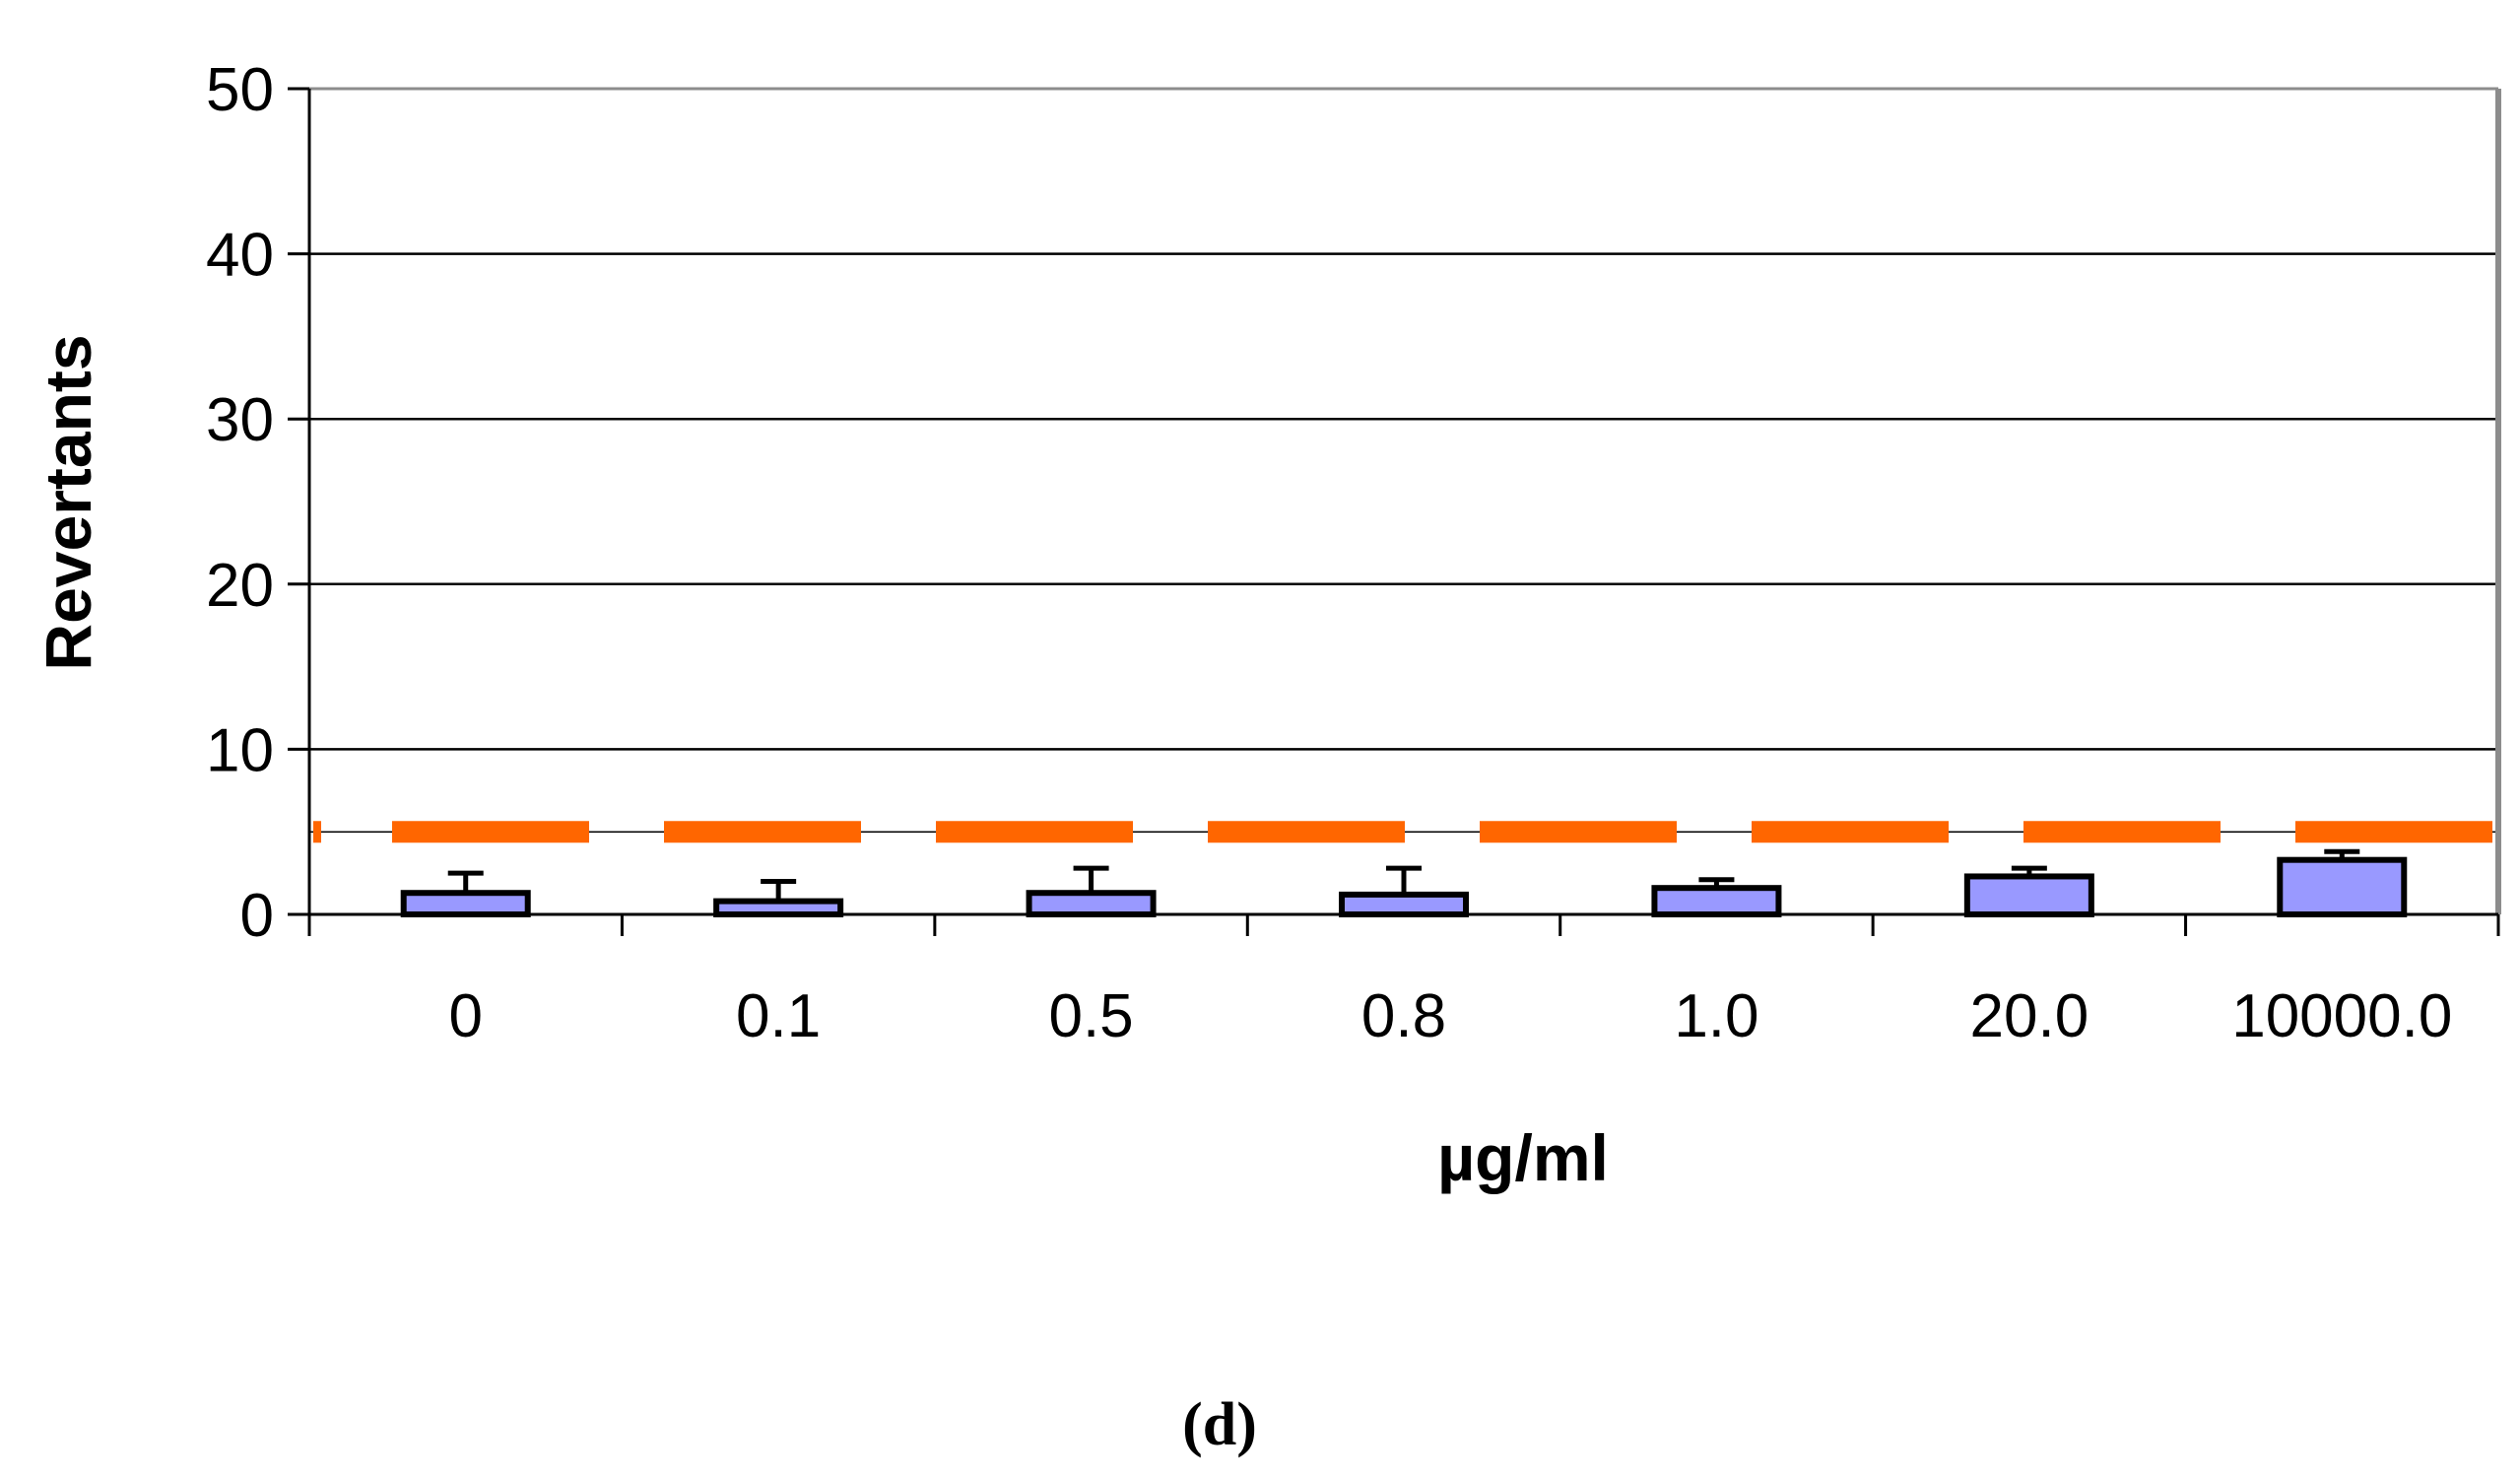  Describe the element at coordinates (2341, 1016) in the screenshot. I see `x-tick-label-10000.0: 10000.0` at that location.